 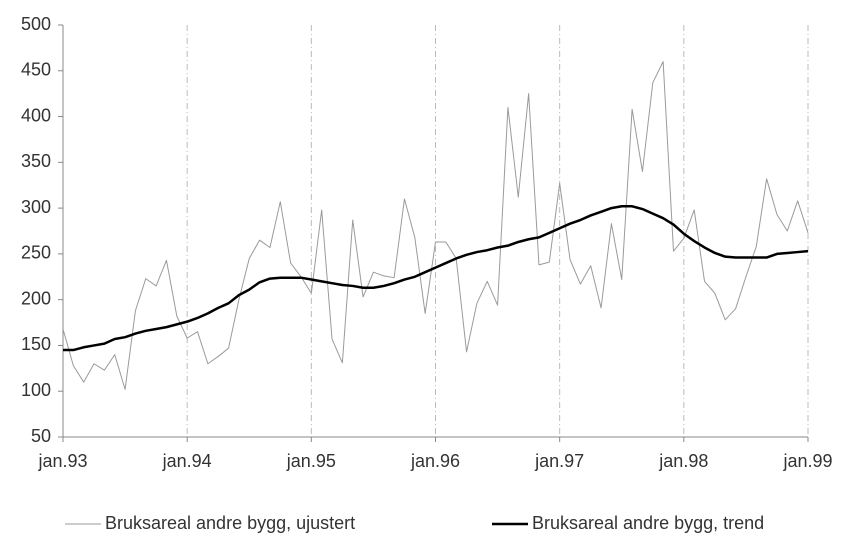 What do you see at coordinates (230, 523) in the screenshot?
I see `legend-label: Bruksareal andre bygg, ujustert` at bounding box center [230, 523].